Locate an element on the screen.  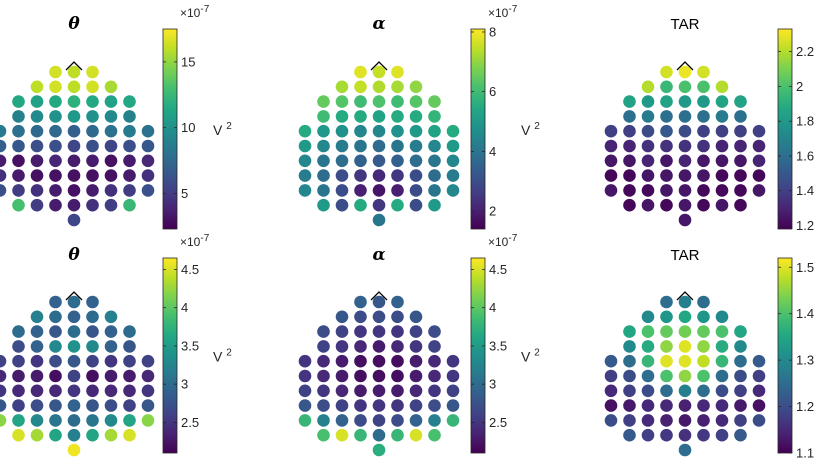
panel-1: θ 5 10 15 ×10-7 V 2 is located at coordinates (116, 117).